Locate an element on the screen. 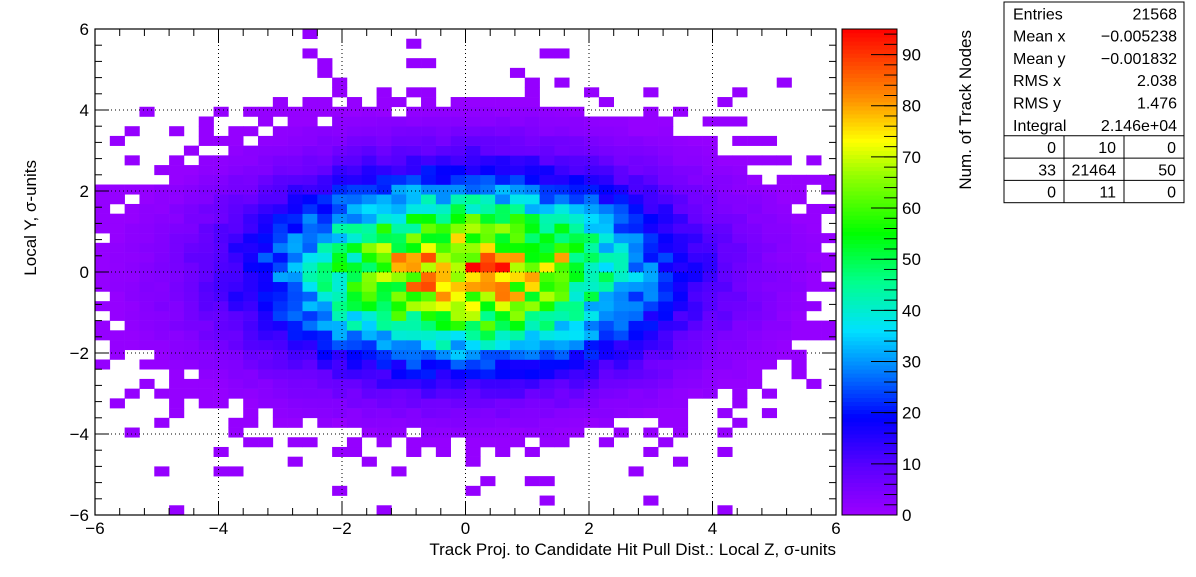  y-tick-label: 2 is located at coordinates (84, 191).